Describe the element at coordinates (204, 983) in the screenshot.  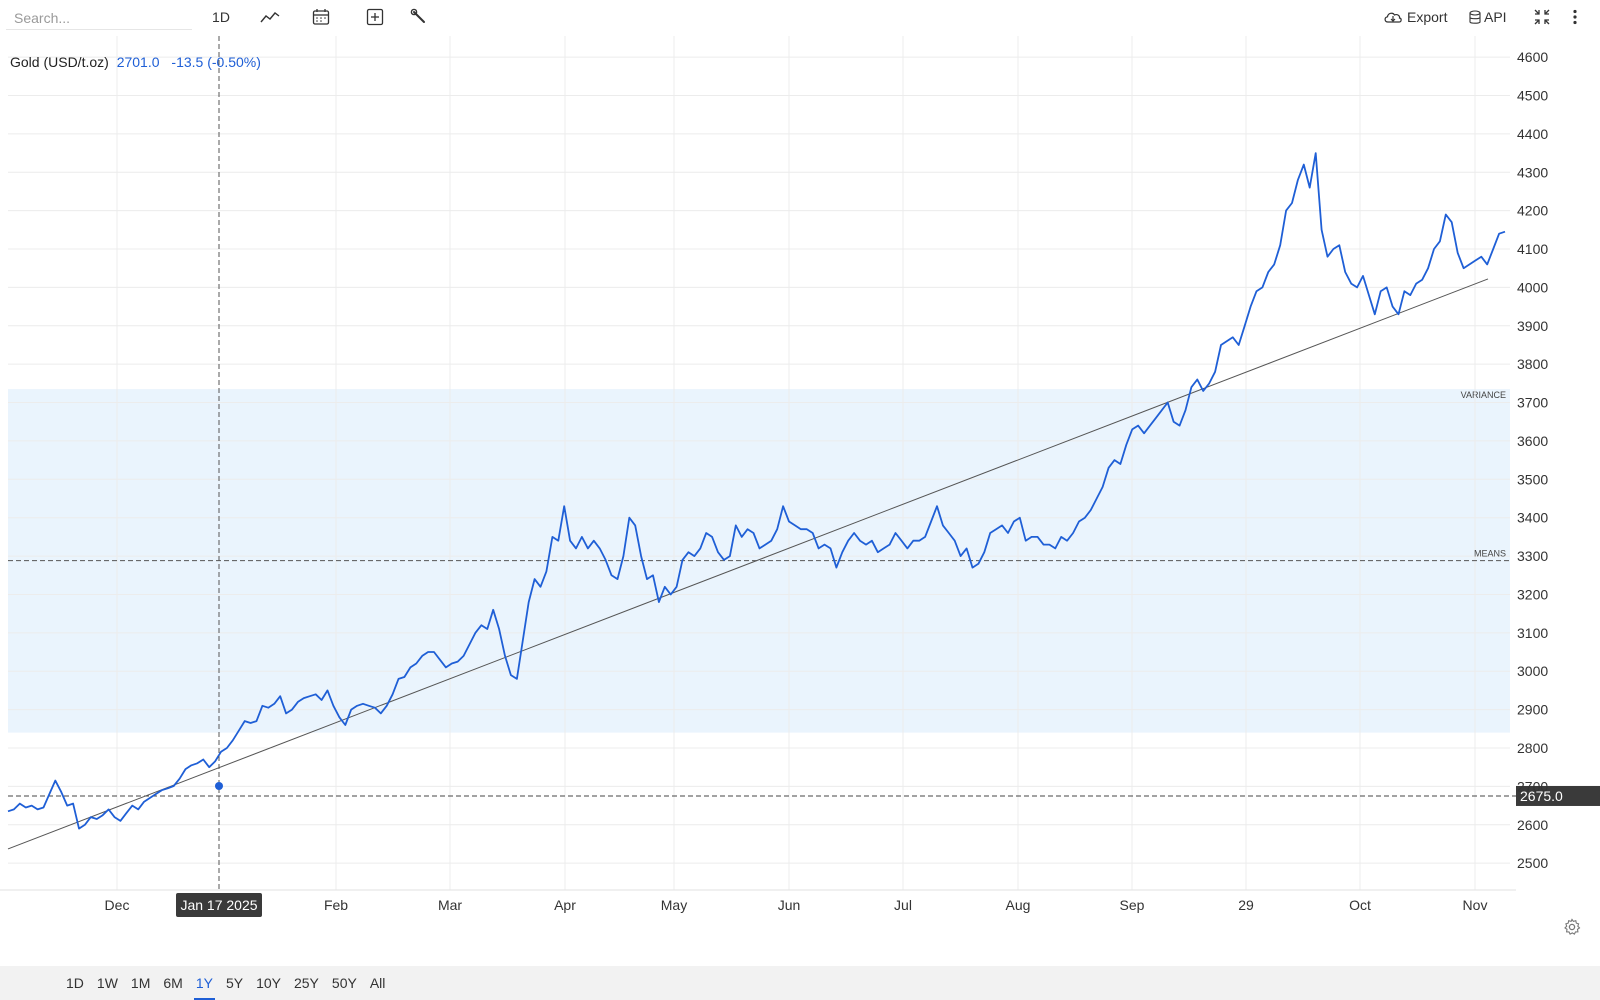
I see `range-1y: 1Y` at that location.